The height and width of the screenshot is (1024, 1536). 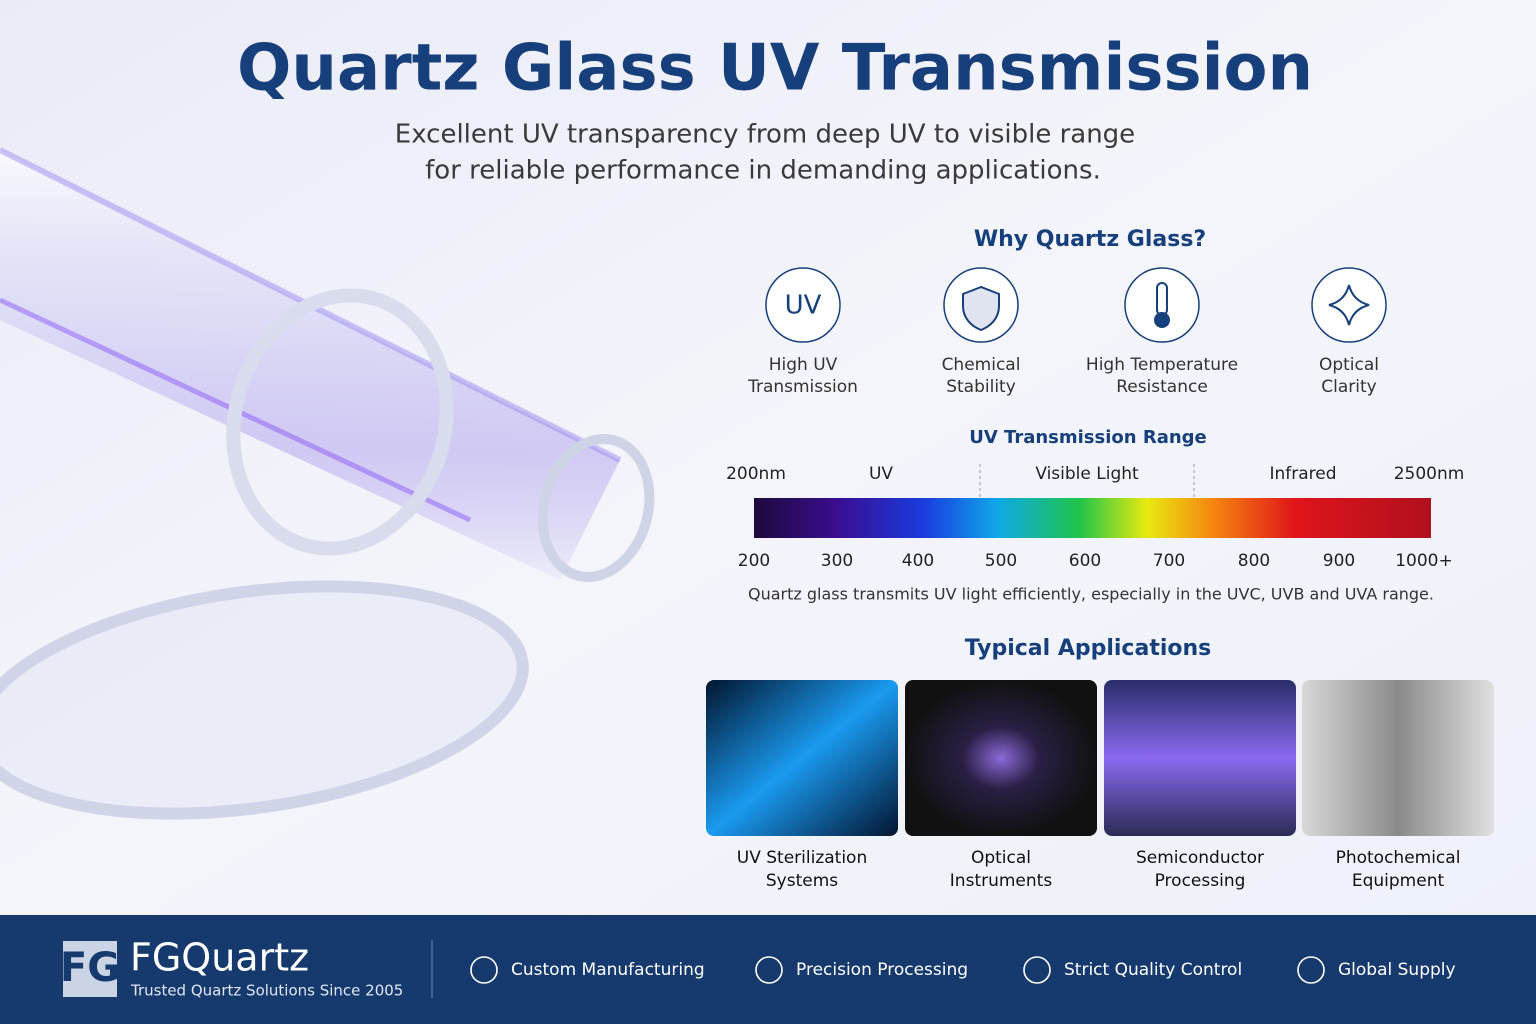 I want to click on footer, so click(x=768, y=969).